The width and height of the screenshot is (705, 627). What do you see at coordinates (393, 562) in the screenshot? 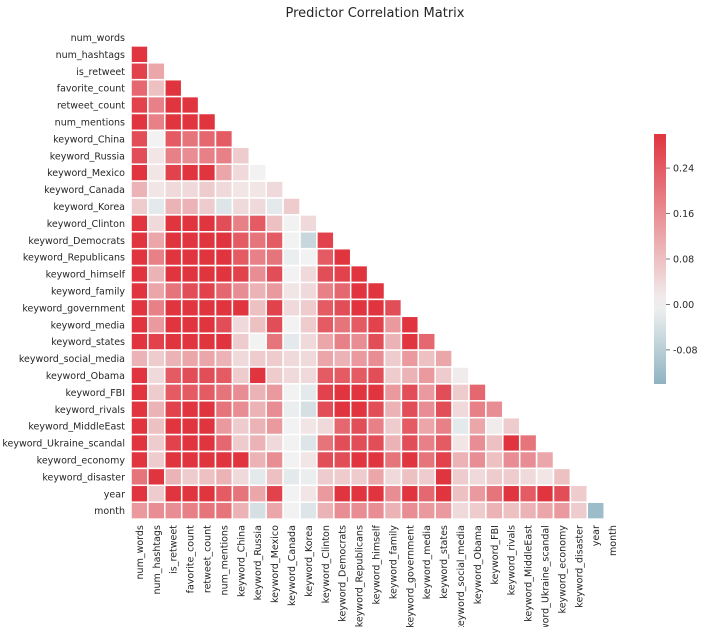
I see `x-tick-label: keyword_family` at bounding box center [393, 562].